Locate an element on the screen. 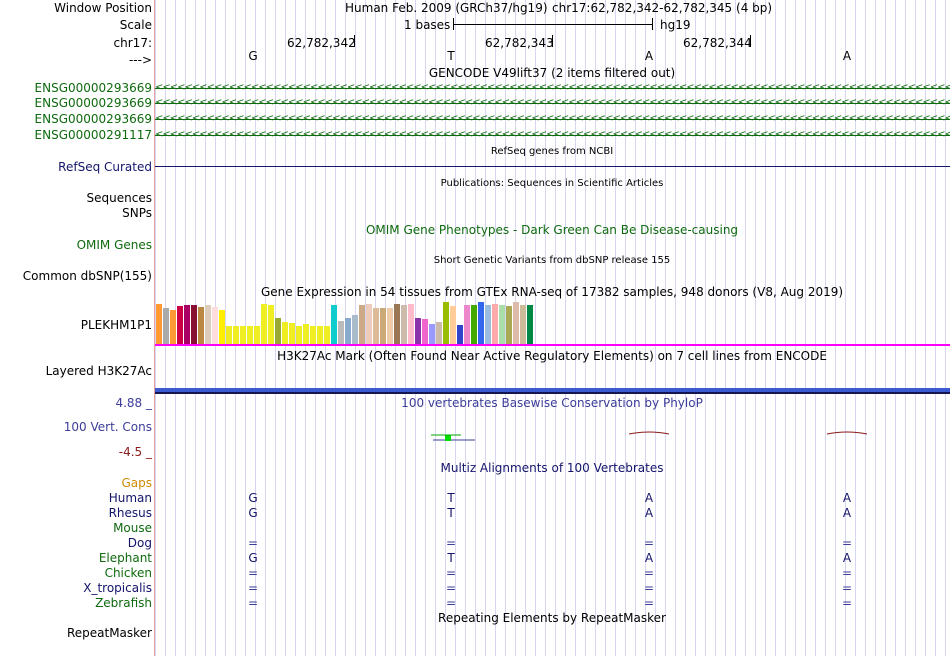  label-dbsnp: Common dbSNP(155) is located at coordinates (87, 276).